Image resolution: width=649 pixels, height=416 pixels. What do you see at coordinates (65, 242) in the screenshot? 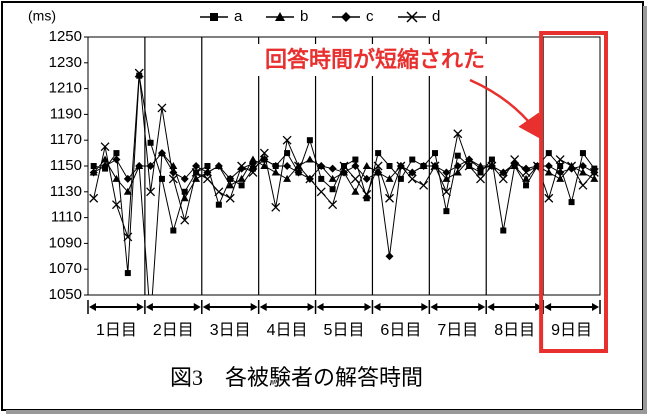
I see `y-tick-label: 1090` at bounding box center [65, 242].